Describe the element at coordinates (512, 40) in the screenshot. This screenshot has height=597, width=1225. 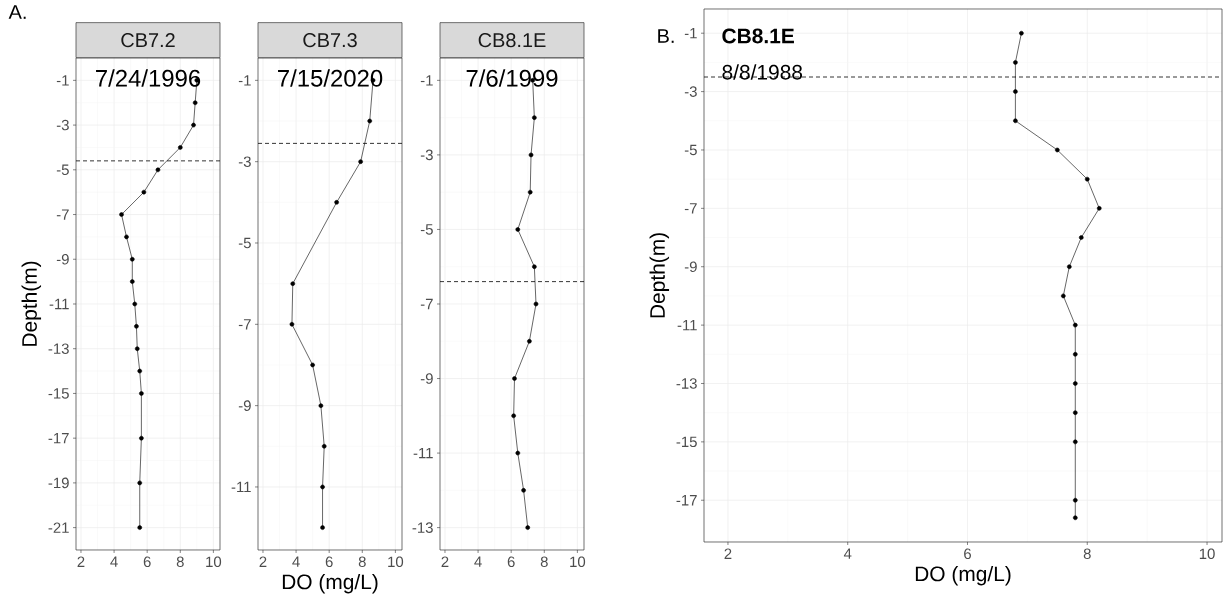
I see `chart-title: CB8.1E` at that location.